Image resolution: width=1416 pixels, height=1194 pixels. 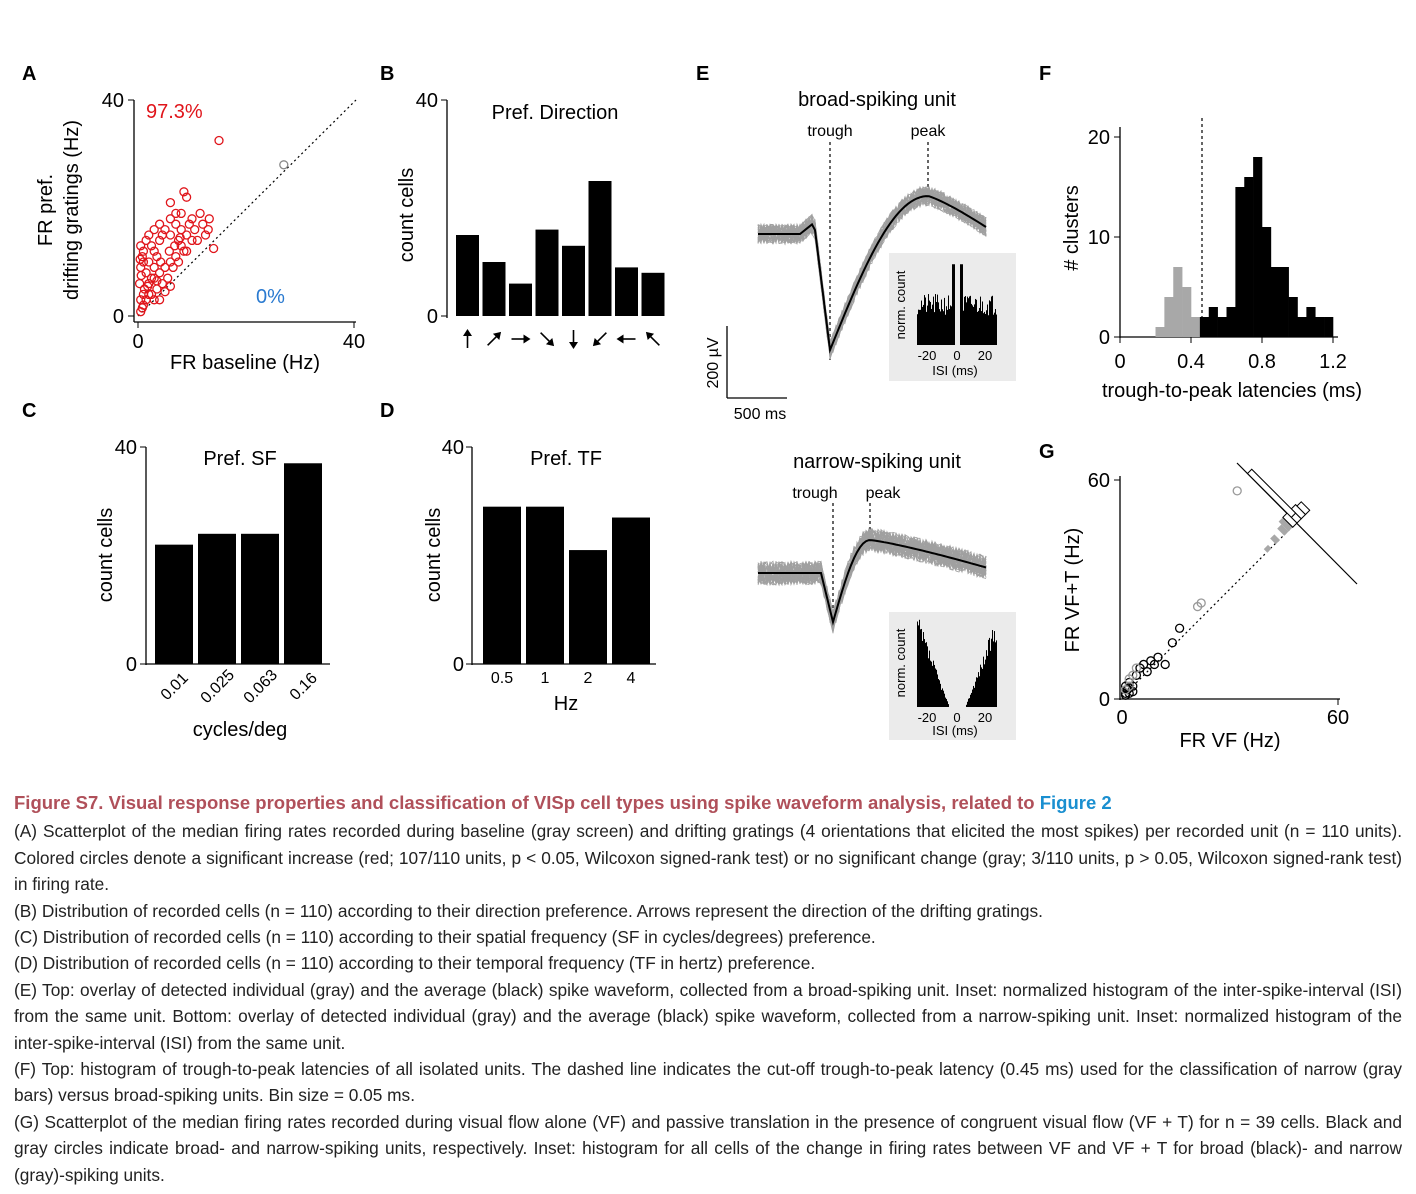 I want to click on d-ytick-0: 0, so click(x=458, y=665).